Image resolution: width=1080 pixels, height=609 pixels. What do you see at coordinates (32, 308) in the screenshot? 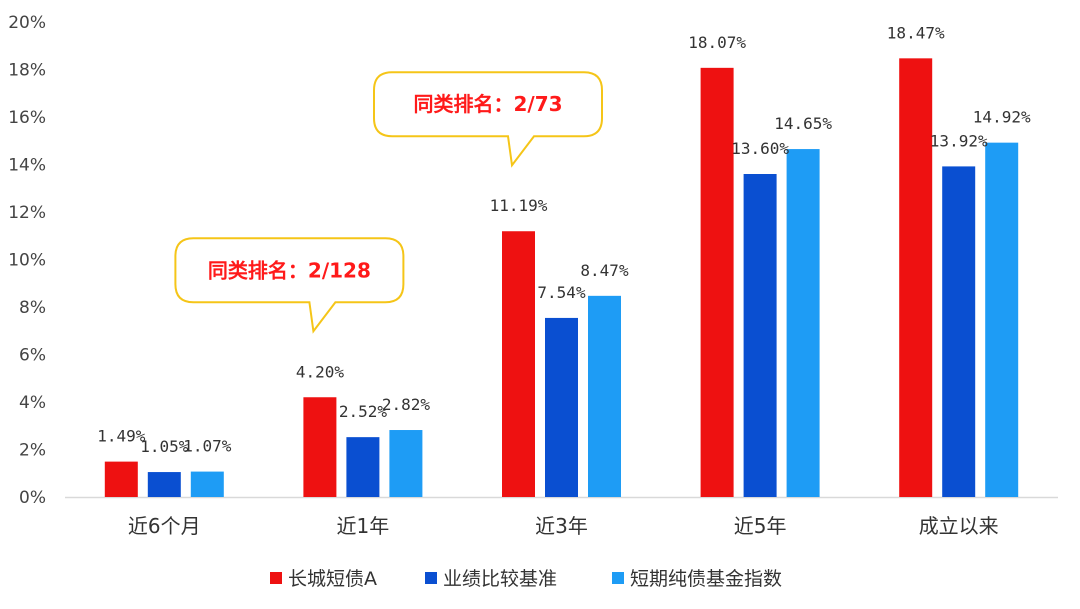
I see `y-tick-label: 8%` at bounding box center [32, 308].